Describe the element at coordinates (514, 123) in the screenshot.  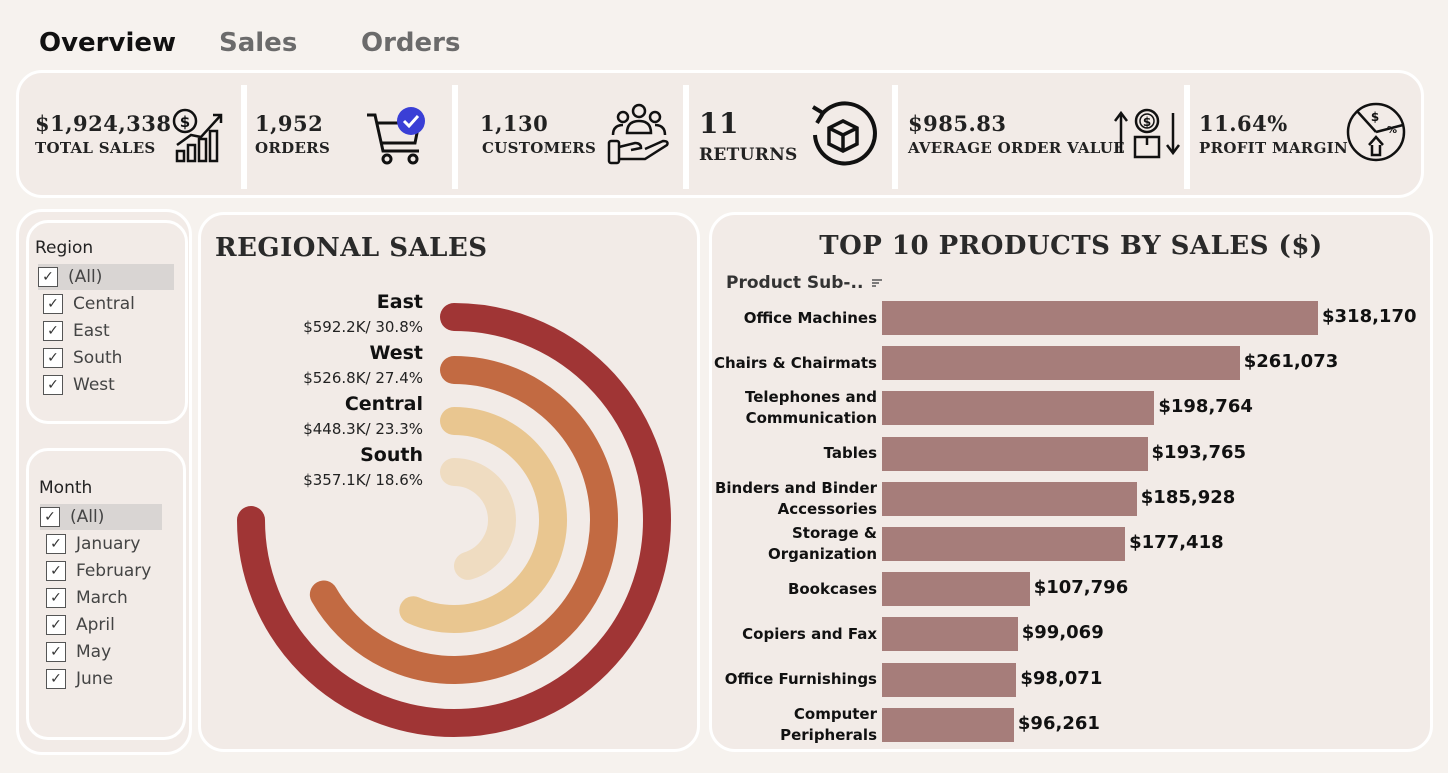
I see `customers-value: 1,130` at that location.